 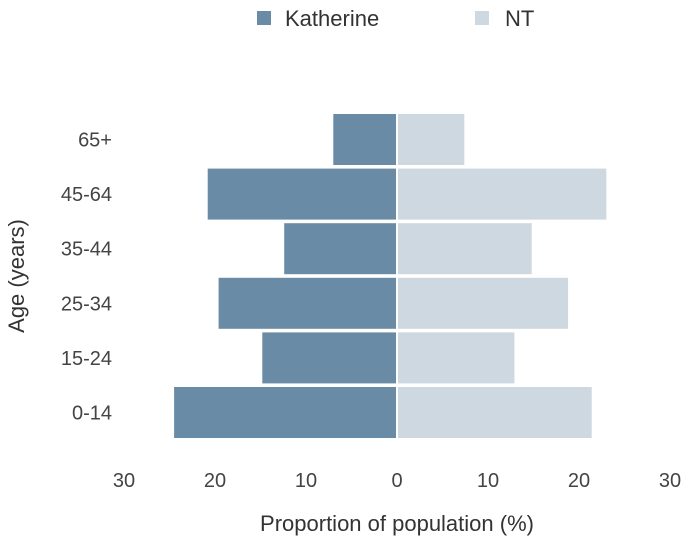 What do you see at coordinates (124, 481) in the screenshot?
I see `x-tick-label-neg-30: 30` at bounding box center [124, 481].